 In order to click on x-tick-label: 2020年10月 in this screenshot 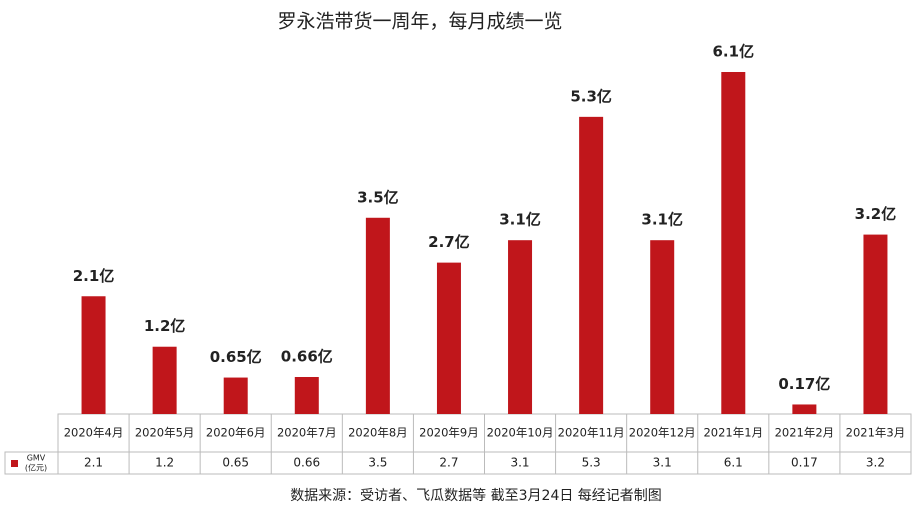, I will do `click(520, 433)`.